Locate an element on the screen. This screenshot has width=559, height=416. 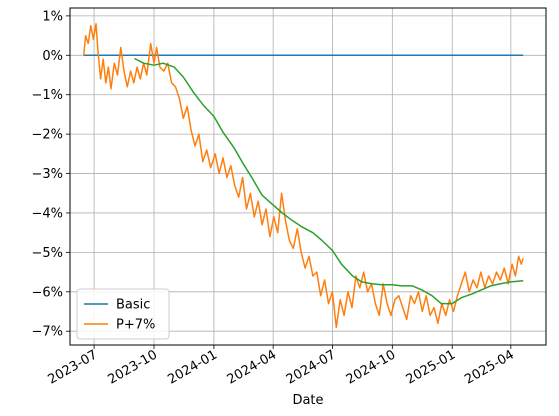
y-tick-label: 1% is located at coordinates (52, 16).